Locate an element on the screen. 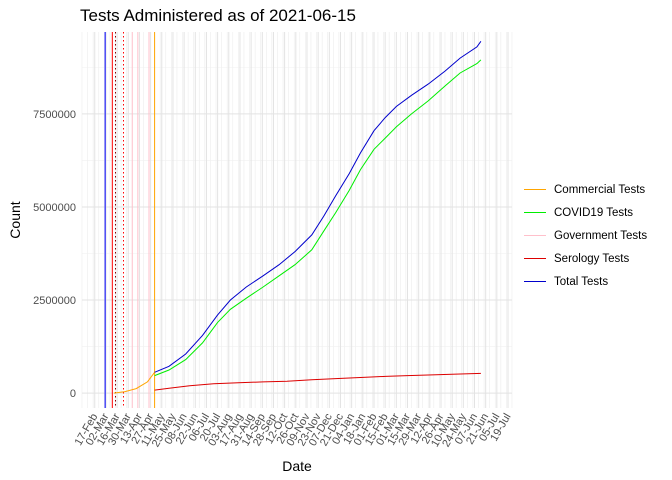  legend-label: Serology Tests is located at coordinates (592, 258).